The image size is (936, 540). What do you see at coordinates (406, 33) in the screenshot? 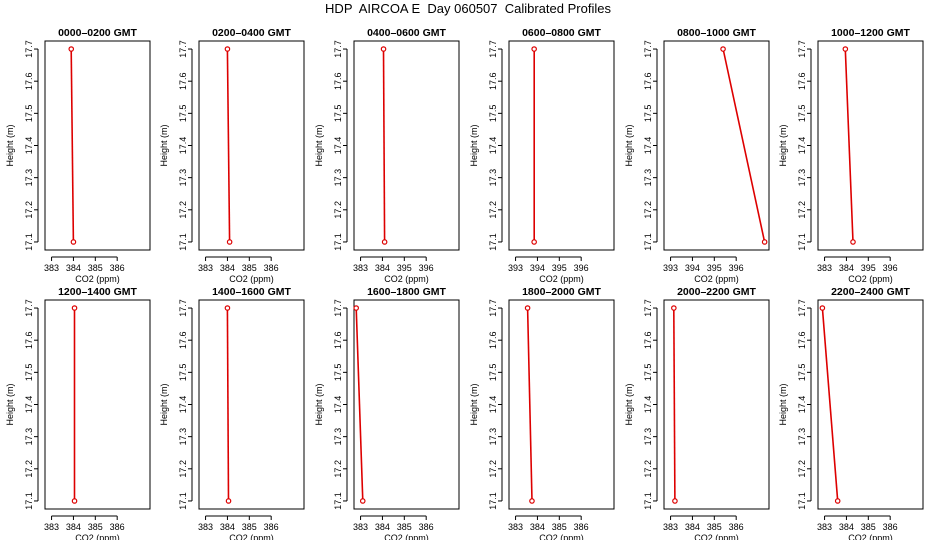
I see `panel-title: 0400–0600 GMT` at bounding box center [406, 33].